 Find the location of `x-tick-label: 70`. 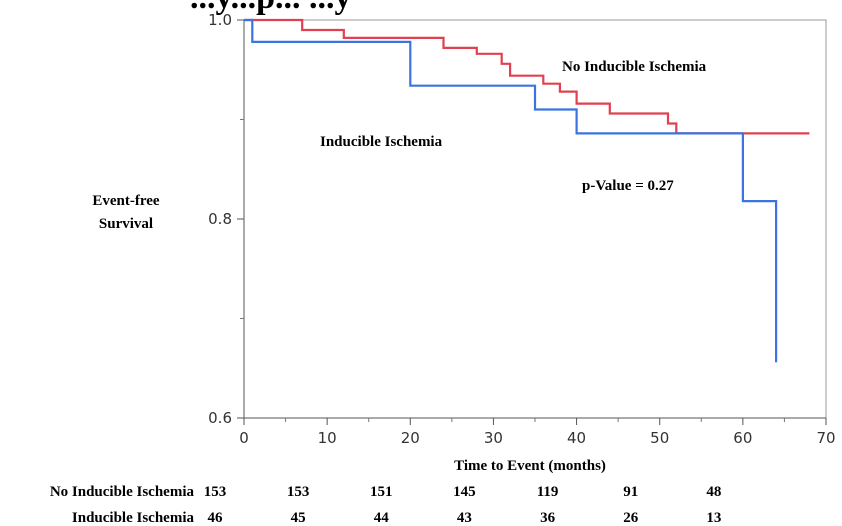

x-tick-label: 70 is located at coordinates (825, 438).